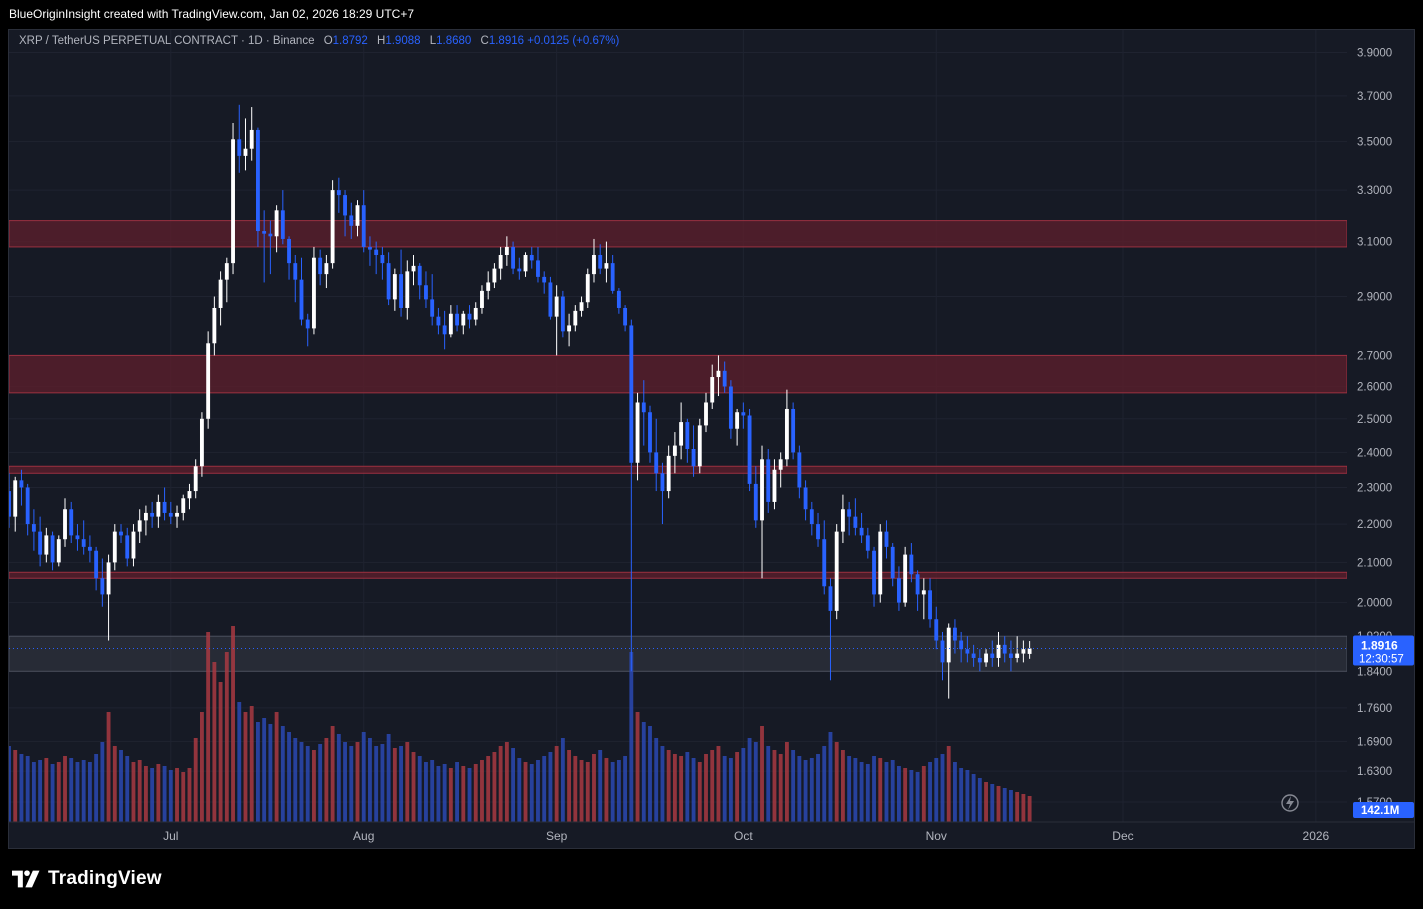  Describe the element at coordinates (484, 41) in the screenshot. I see `close-label: C` at that location.